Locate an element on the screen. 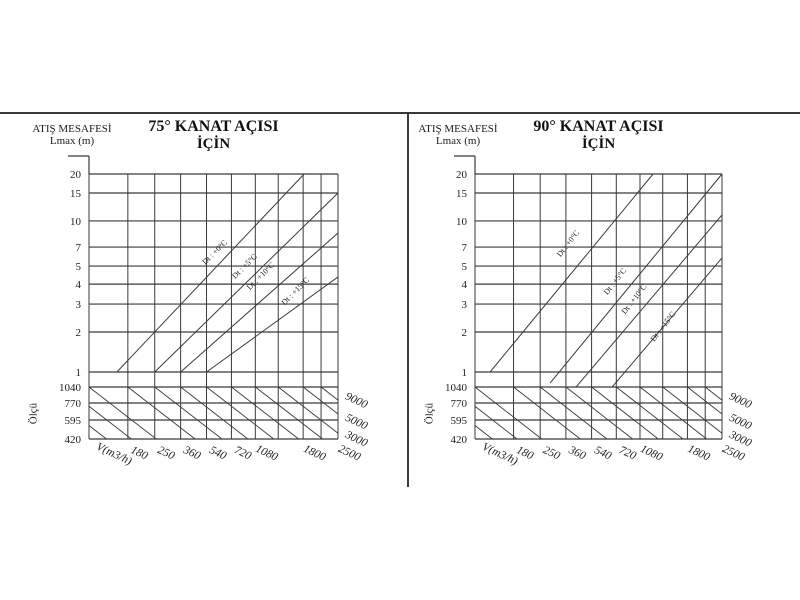  dt-line-label: Dt : +10°C is located at coordinates (634, 299).